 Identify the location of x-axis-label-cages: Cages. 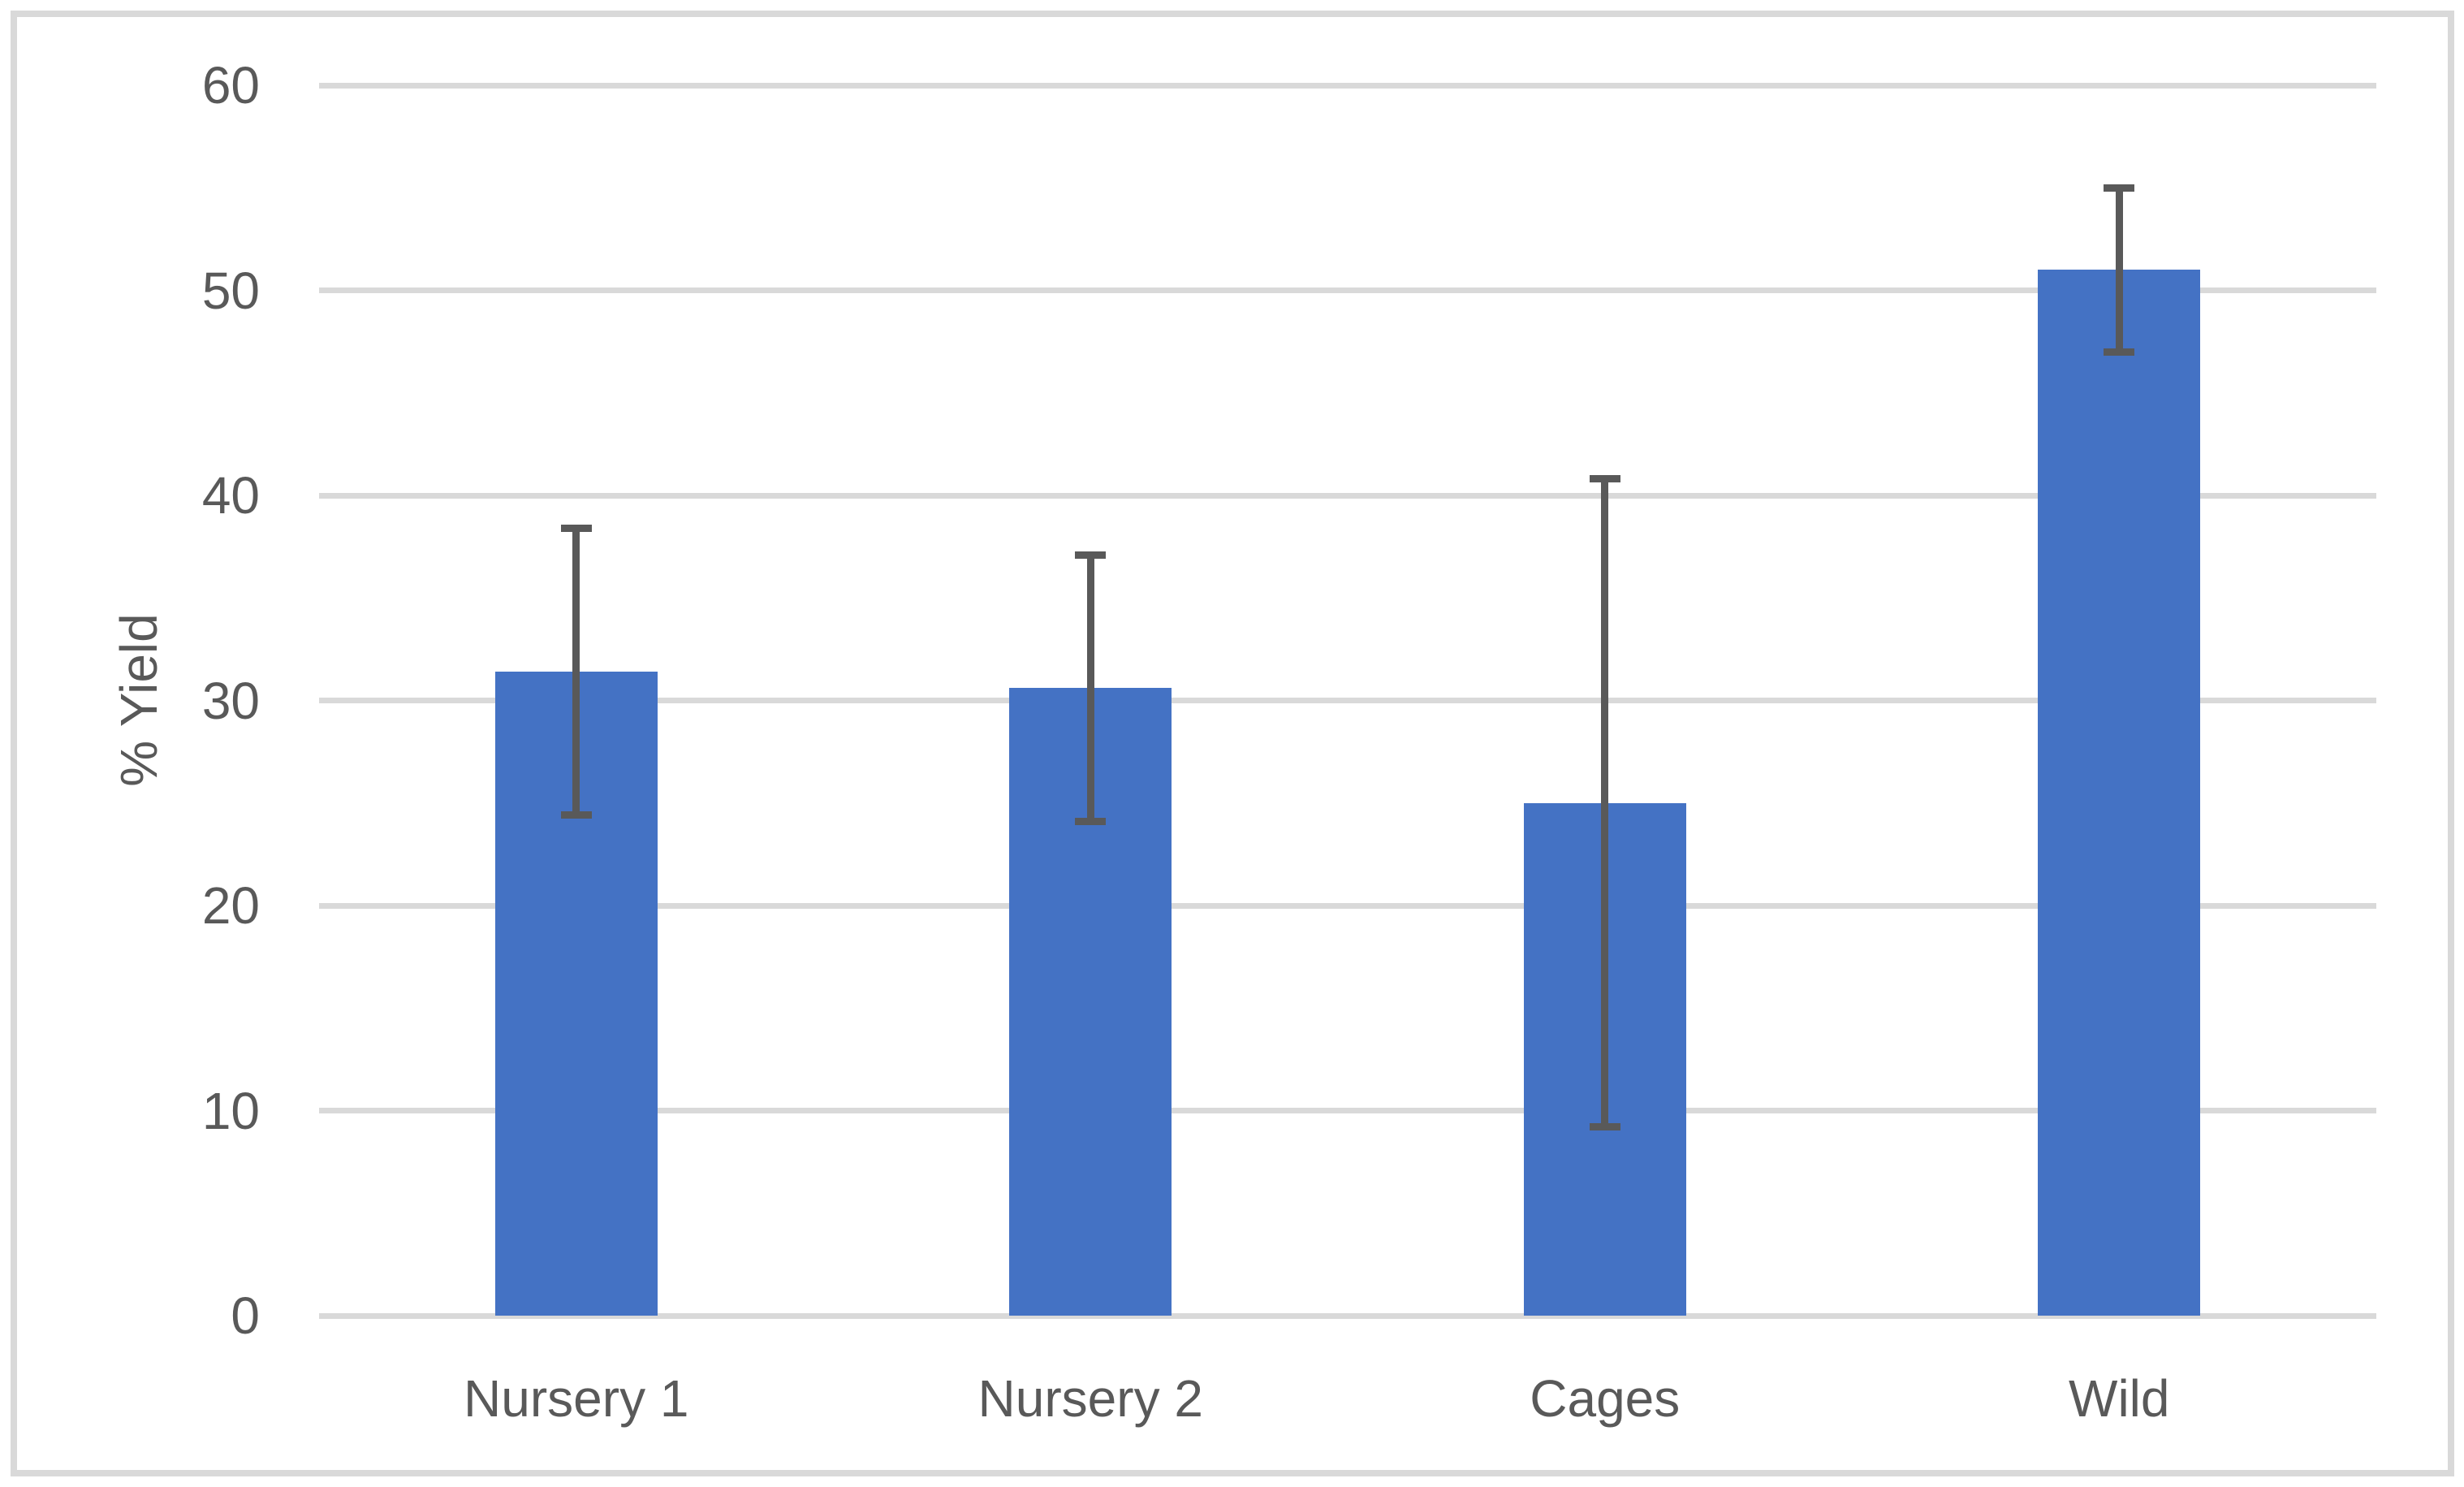
(1605, 1398).